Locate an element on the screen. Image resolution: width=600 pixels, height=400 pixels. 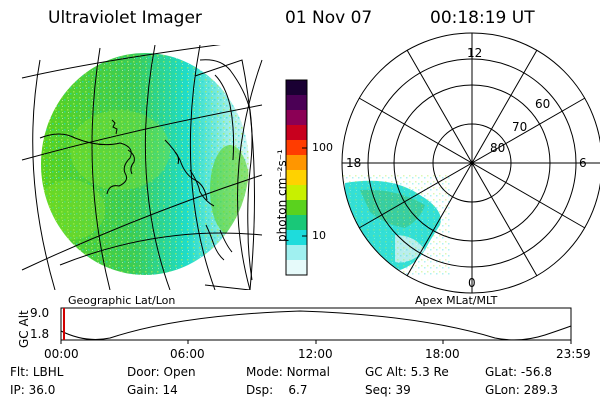
colorbar is located at coordinates (296, 177).